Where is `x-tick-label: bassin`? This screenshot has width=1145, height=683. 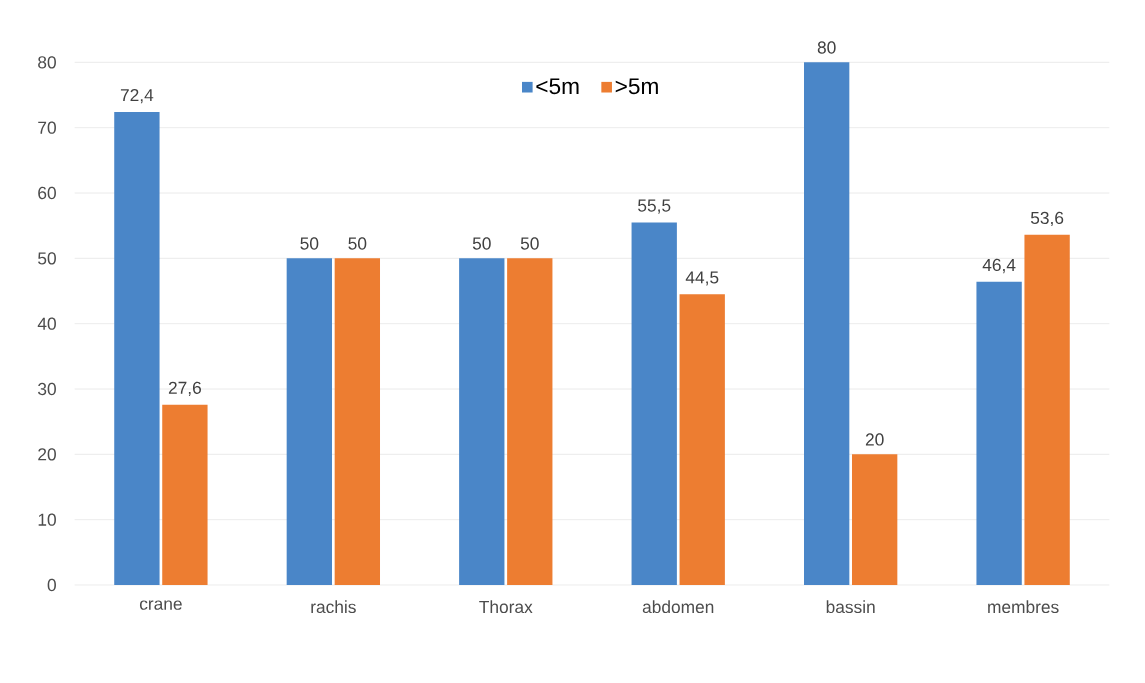 x-tick-label: bassin is located at coordinates (850, 607).